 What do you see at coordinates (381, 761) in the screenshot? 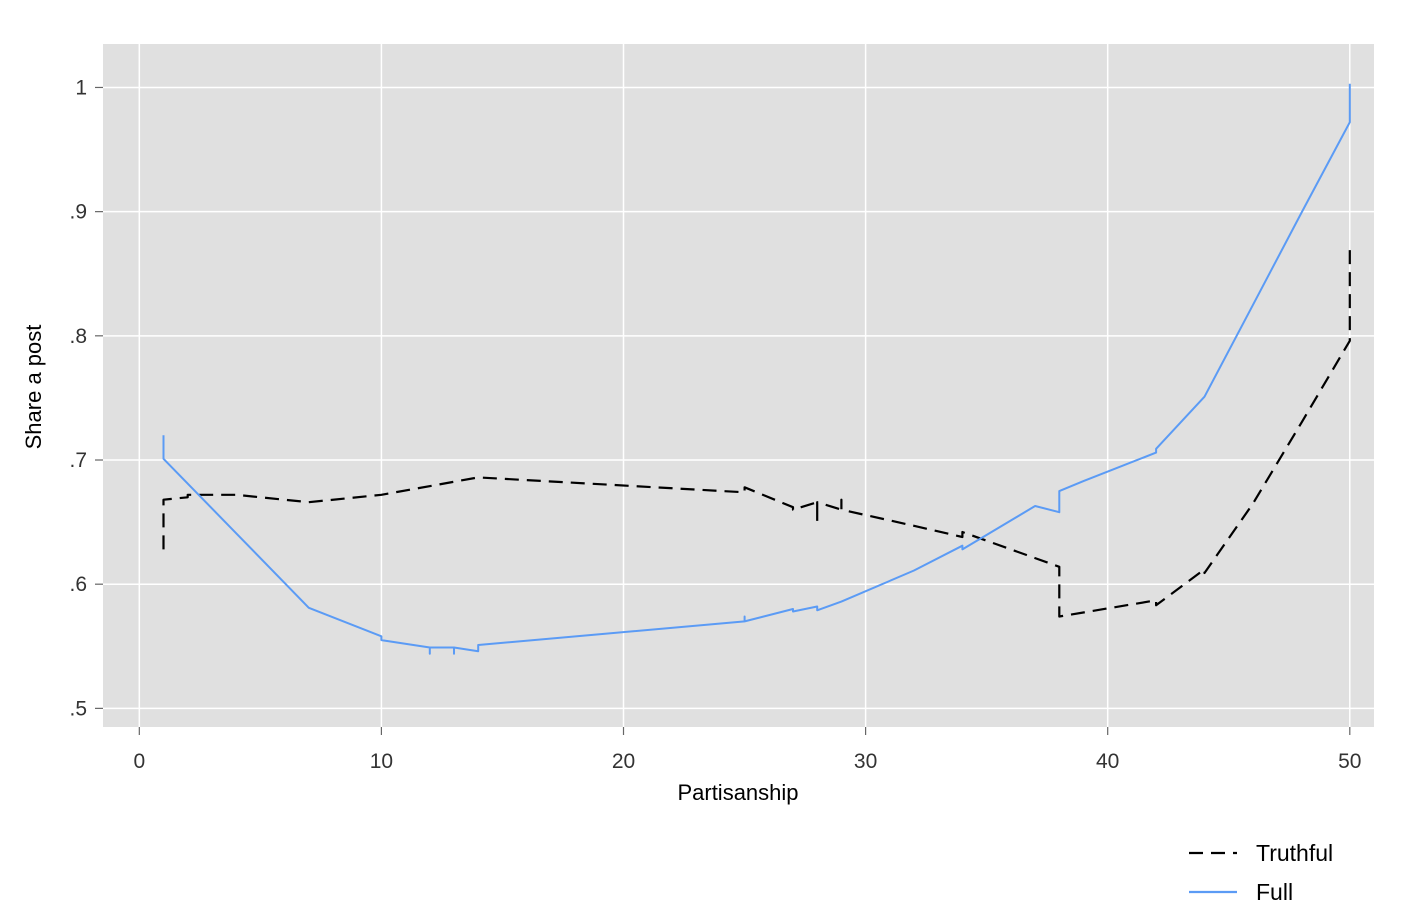
I see `x-tick-label: 10` at bounding box center [381, 761].